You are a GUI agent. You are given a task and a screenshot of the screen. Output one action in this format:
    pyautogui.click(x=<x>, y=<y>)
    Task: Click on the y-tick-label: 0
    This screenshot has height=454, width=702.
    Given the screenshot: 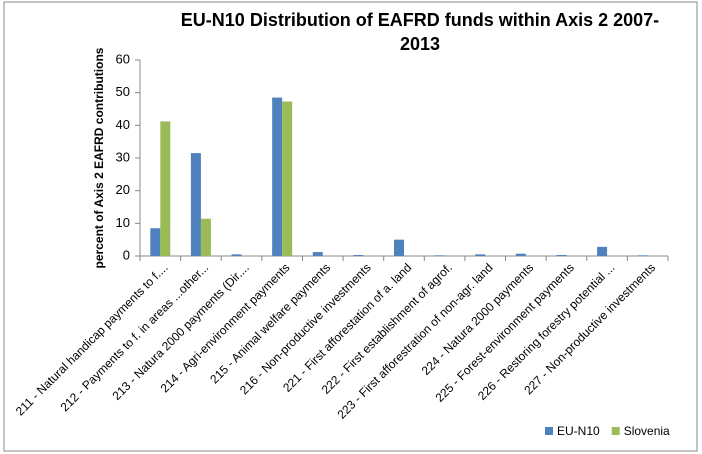 What is the action you would take?
    pyautogui.click(x=126, y=254)
    